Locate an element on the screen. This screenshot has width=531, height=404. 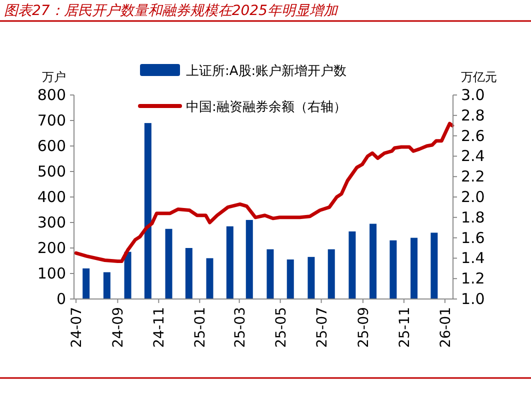
y-tick-label: 600 is located at coordinates (51, 146).